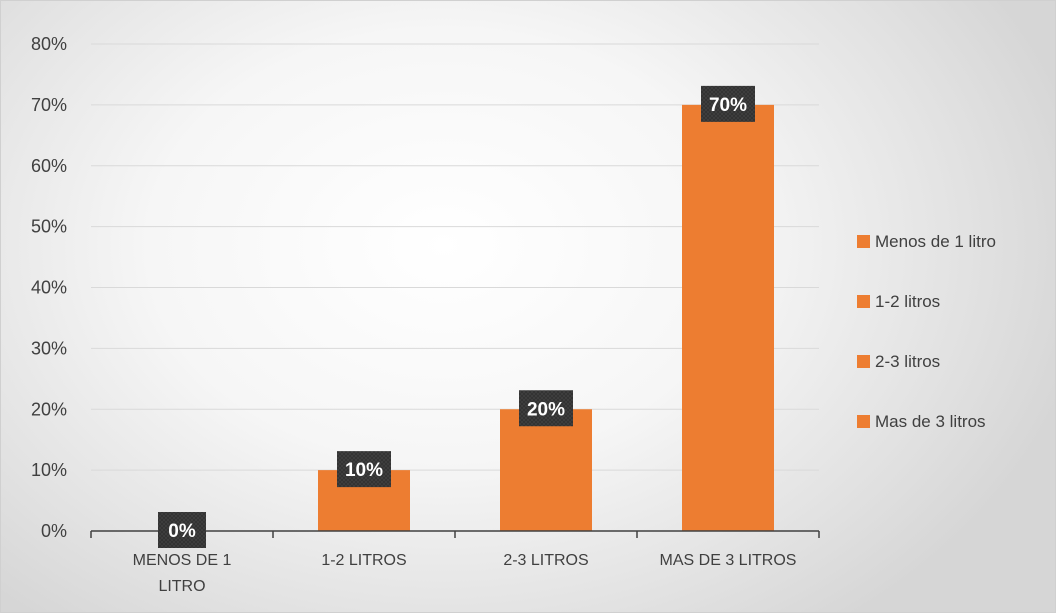 The image size is (1056, 613). Describe the element at coordinates (930, 421) in the screenshot. I see `legend-entry-label: Mas de 3 litros` at that location.